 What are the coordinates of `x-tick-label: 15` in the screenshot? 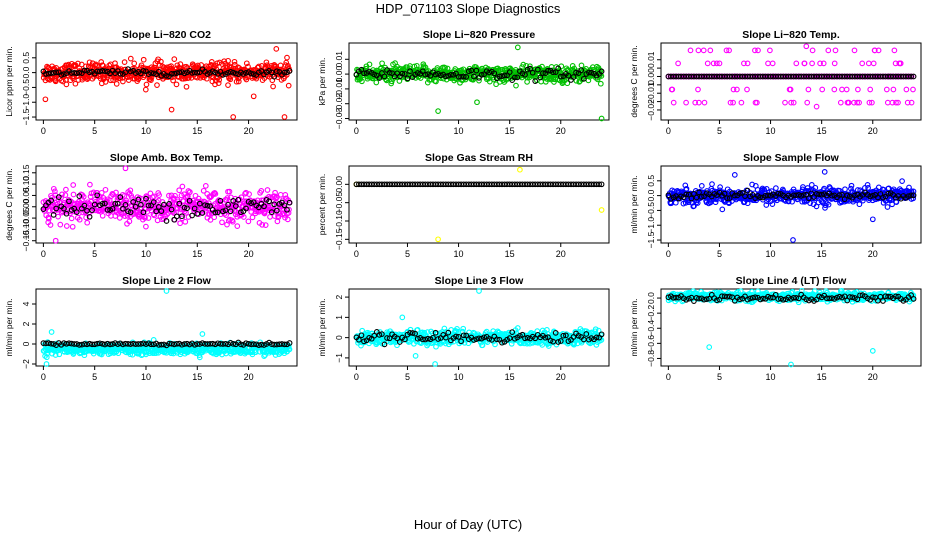 It's located at (197, 131).